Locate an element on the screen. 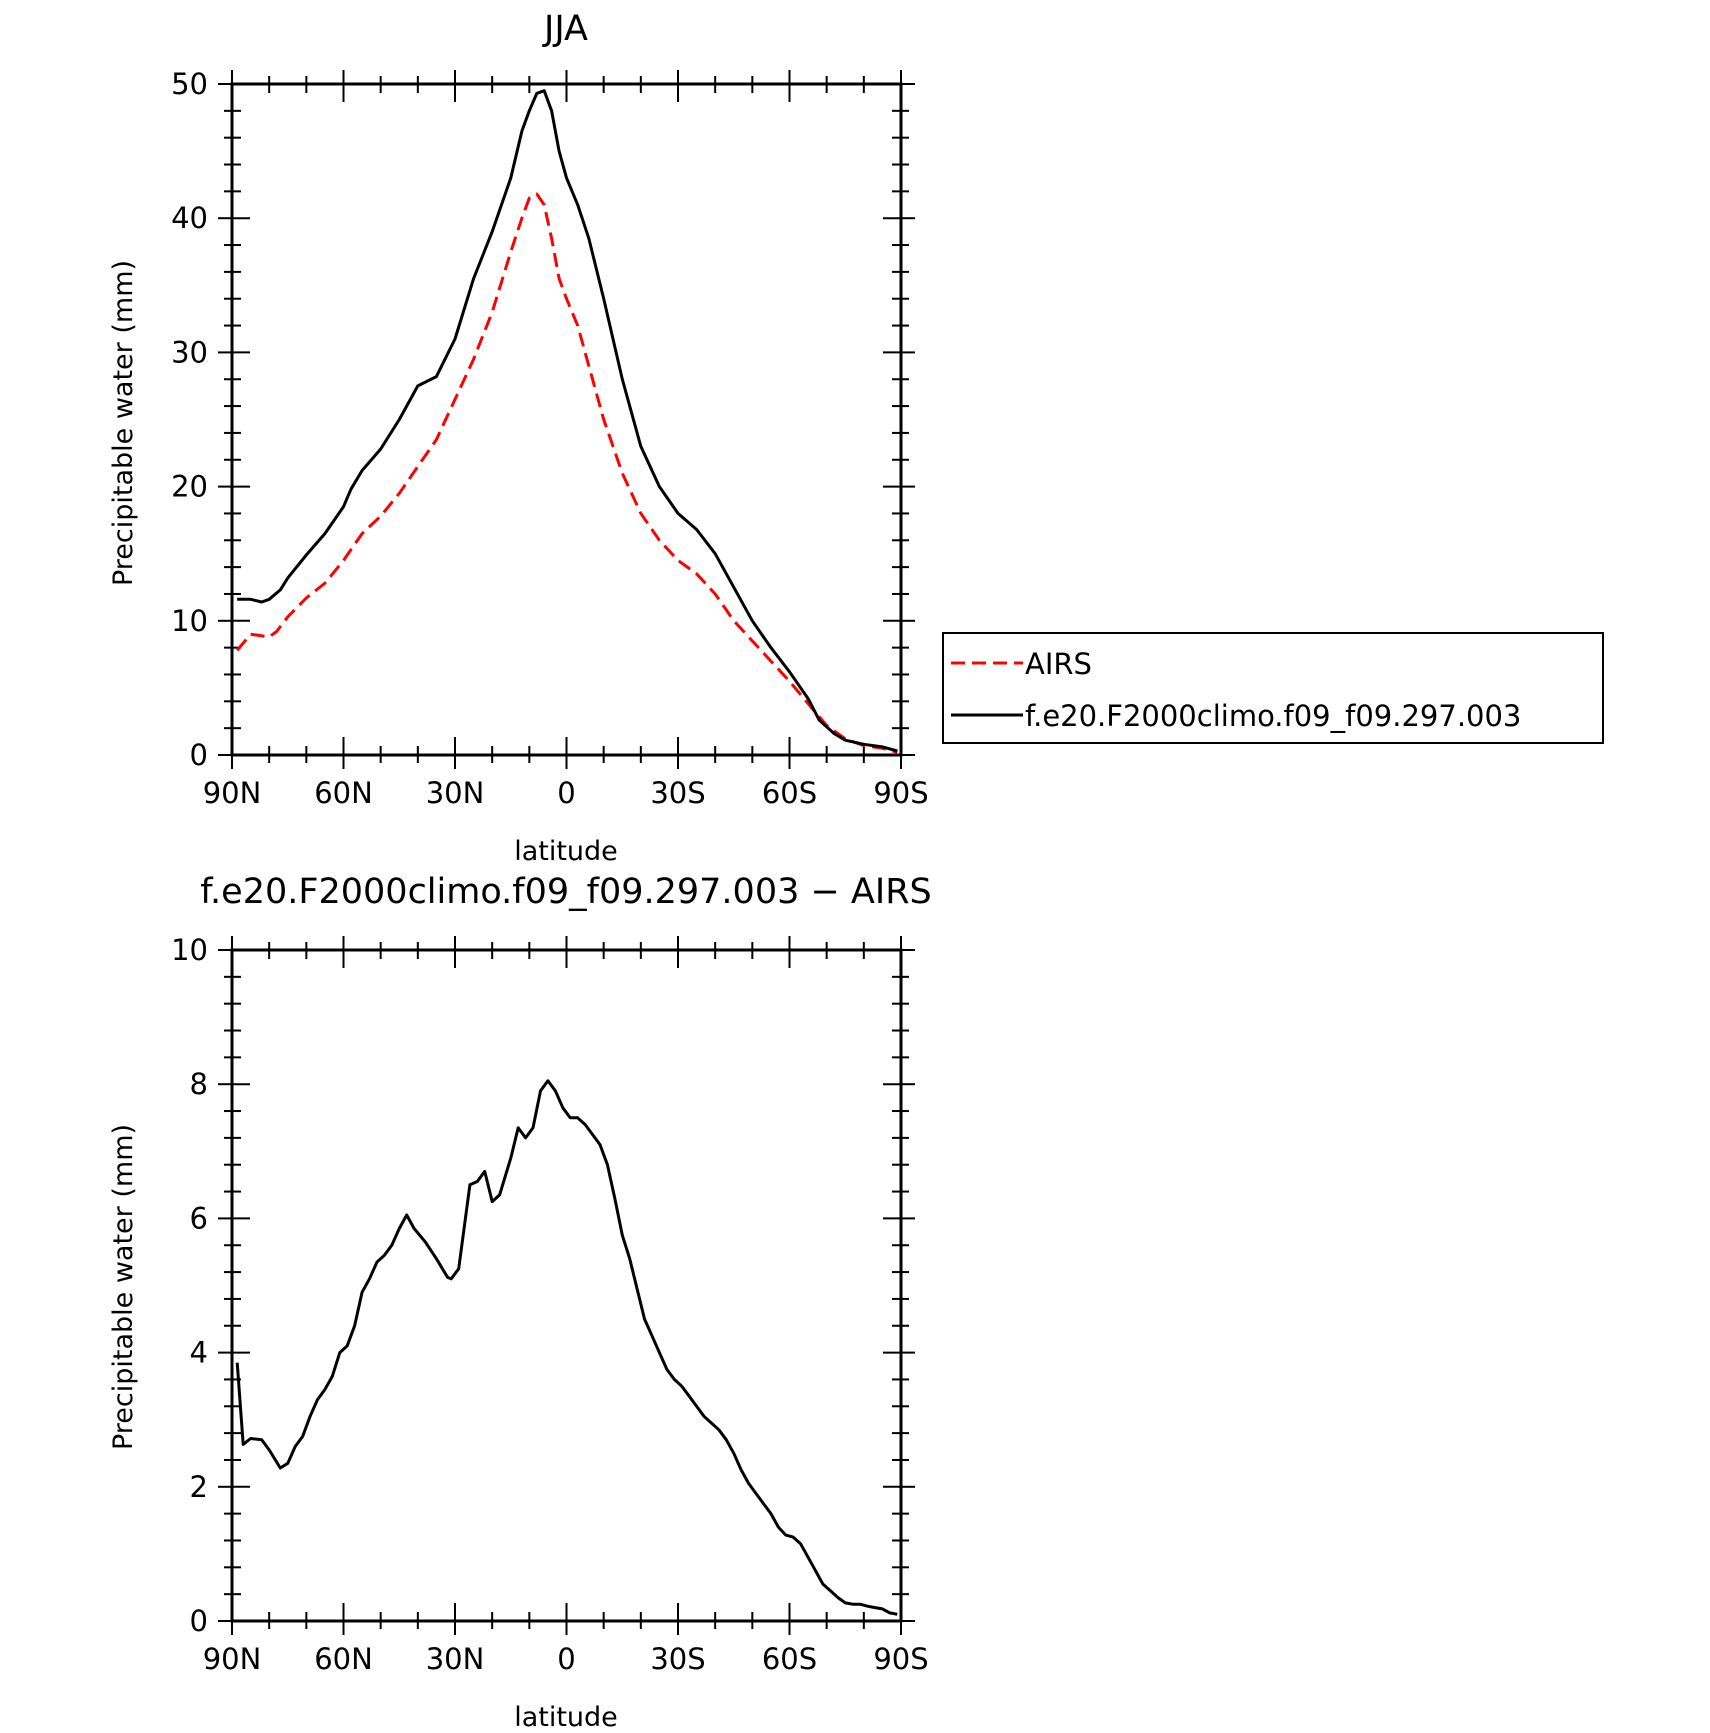 The height and width of the screenshot is (1733, 1710). y-tick-label: 4 is located at coordinates (199, 1353).